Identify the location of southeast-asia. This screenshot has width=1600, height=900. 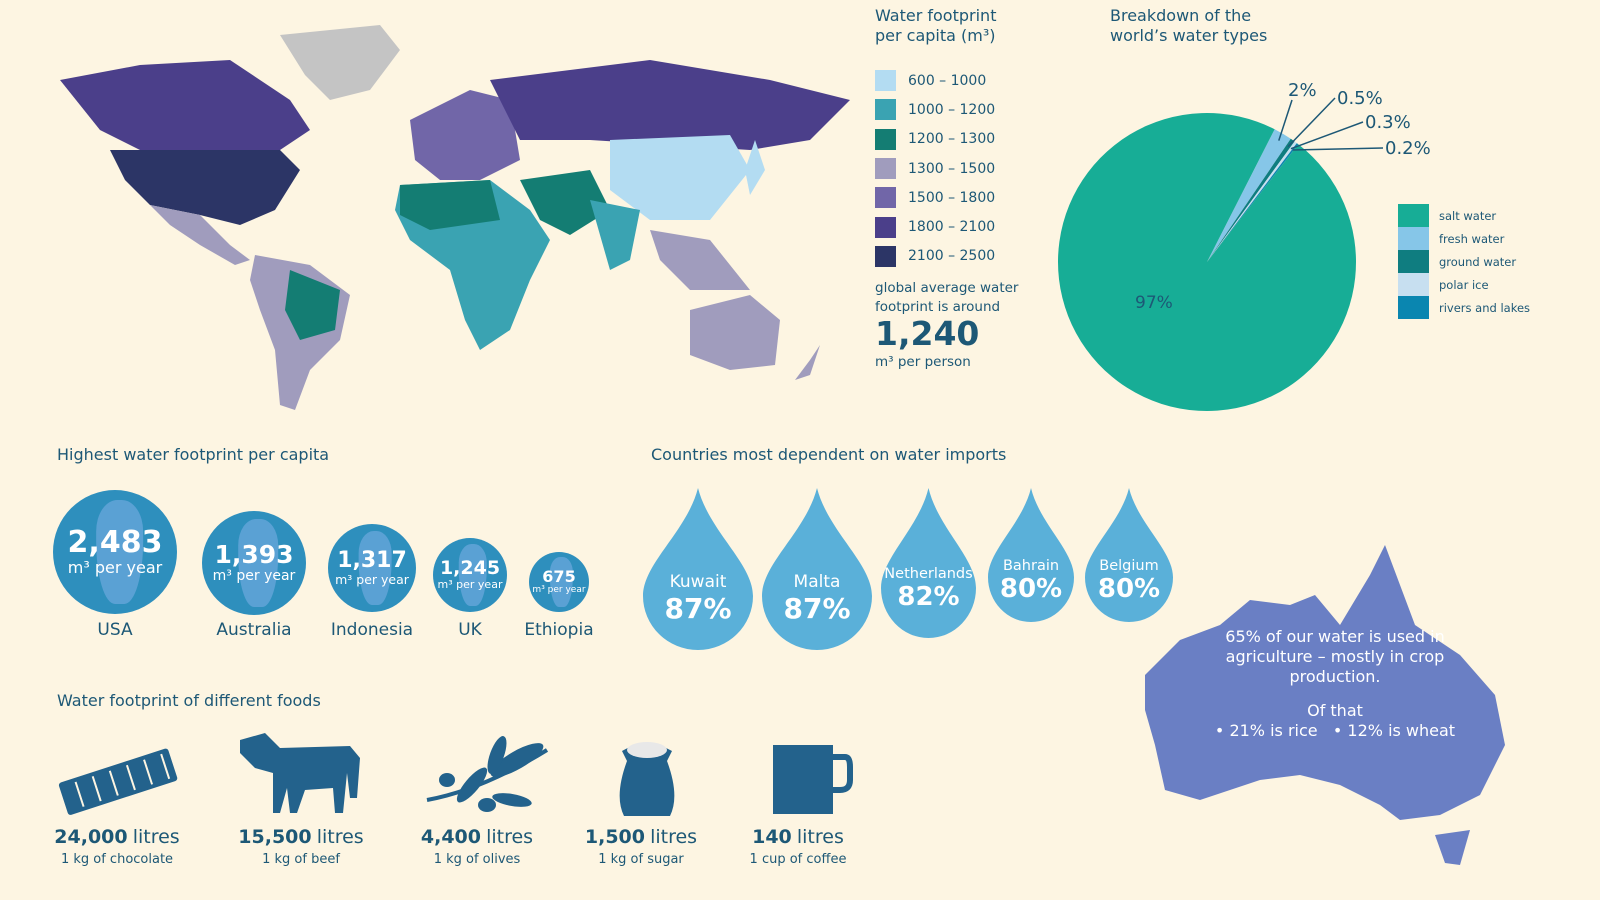
(700, 260).